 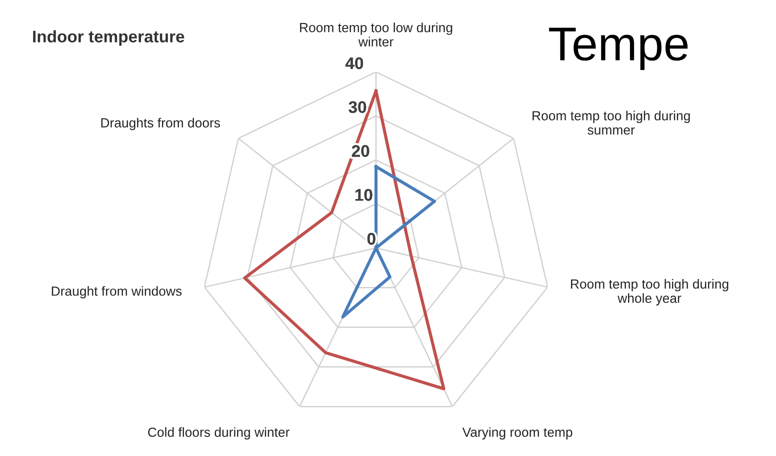 I want to click on spoke-label: Draughts from doors, so click(x=160, y=124).